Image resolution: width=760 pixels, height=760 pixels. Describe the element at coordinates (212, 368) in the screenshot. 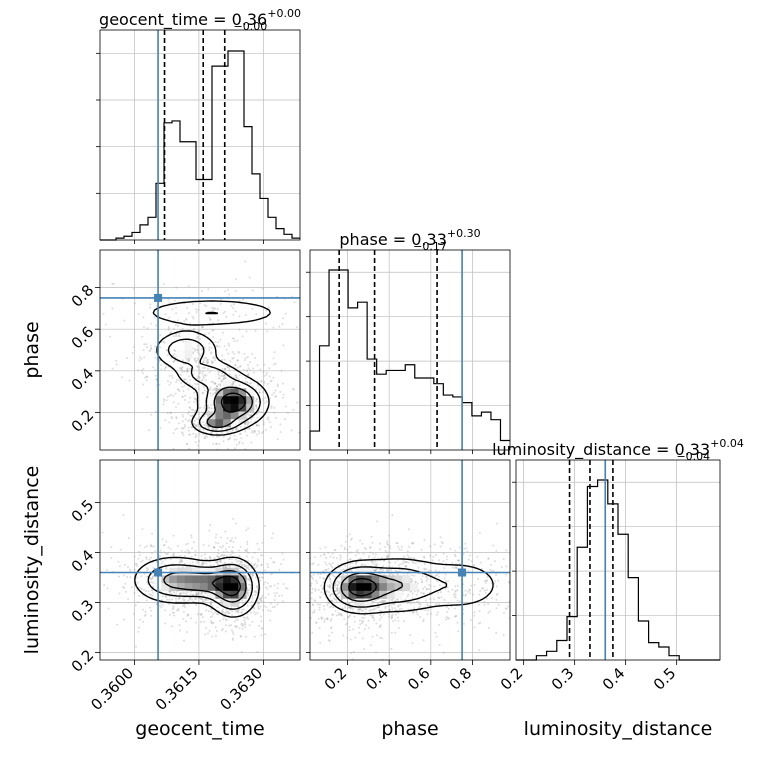

I see `contour-level` at that location.